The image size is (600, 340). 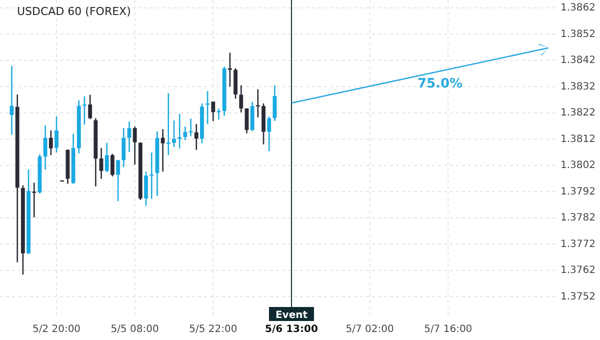 I want to click on x-tick-label: 5/7 02:00, so click(x=370, y=329).